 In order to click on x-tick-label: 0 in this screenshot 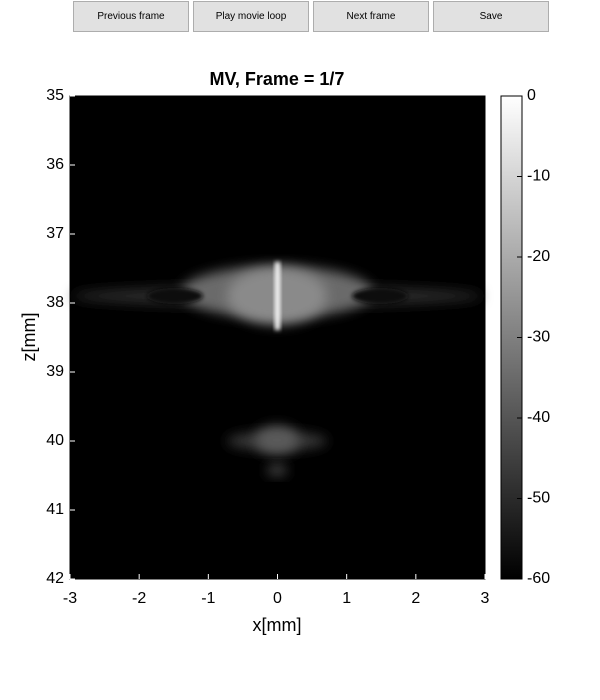, I will do `click(277, 598)`.